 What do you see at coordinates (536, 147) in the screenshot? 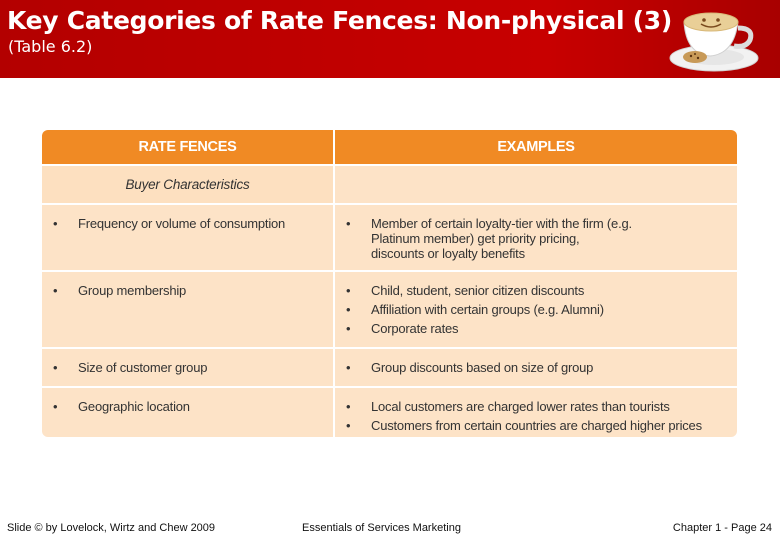
I see `column-header-examples: EXAMPLES` at bounding box center [536, 147].